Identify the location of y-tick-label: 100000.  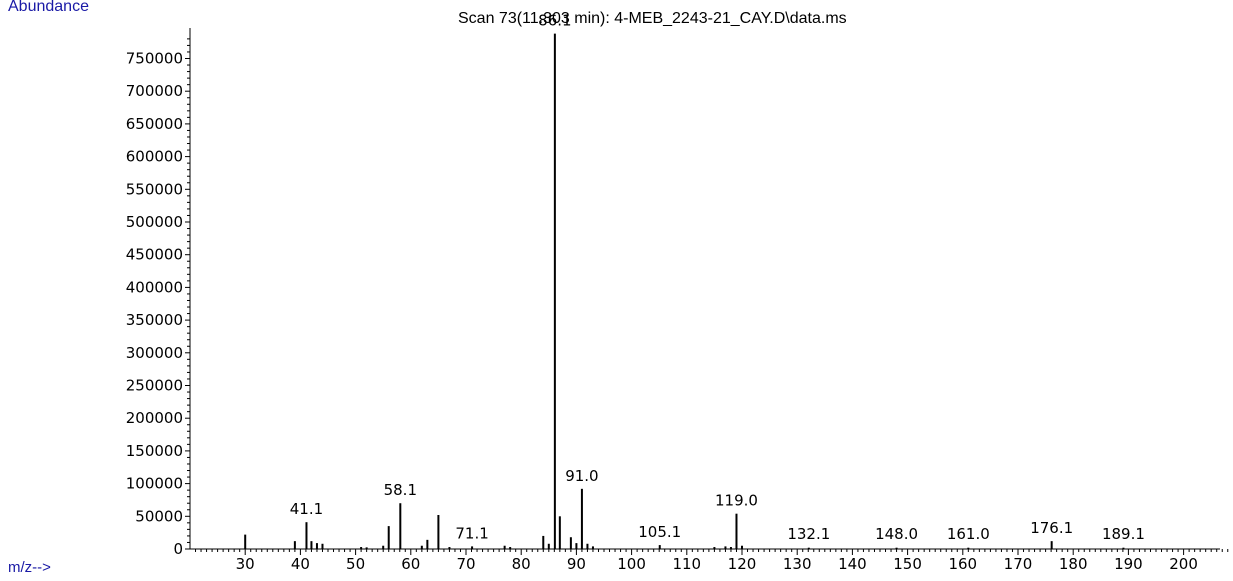
(154, 484).